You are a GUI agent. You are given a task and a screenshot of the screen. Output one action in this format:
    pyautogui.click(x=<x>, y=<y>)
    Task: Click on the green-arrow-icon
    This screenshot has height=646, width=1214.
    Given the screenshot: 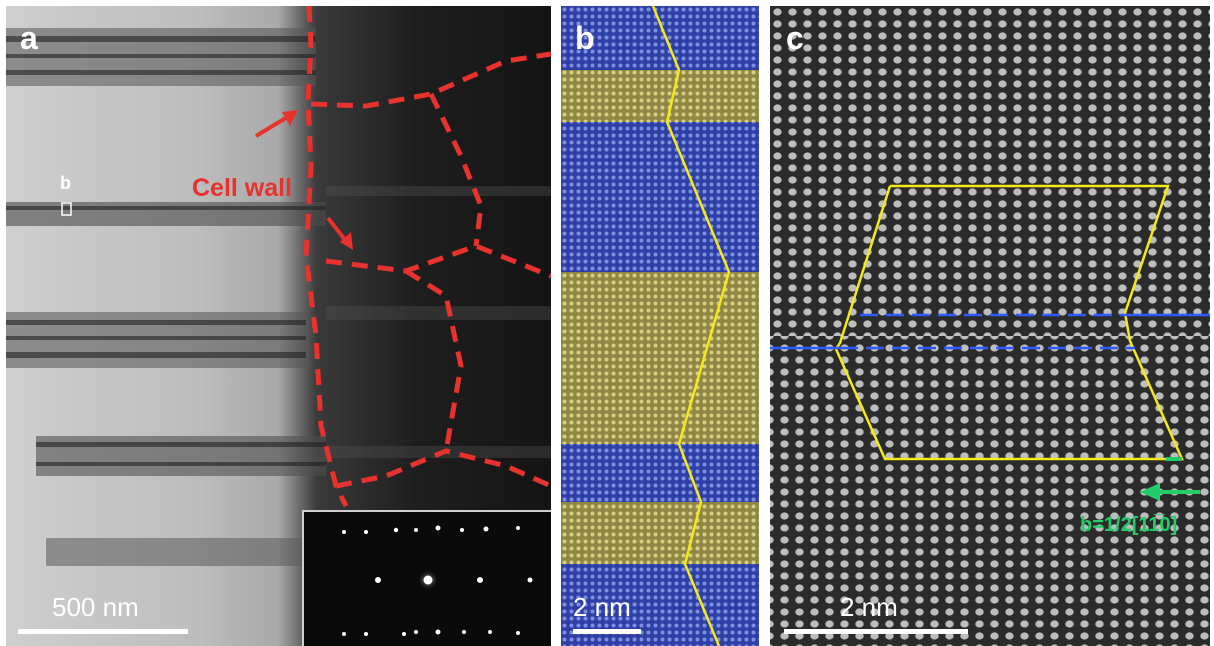 What is the action you would take?
    pyautogui.click(x=1170, y=492)
    